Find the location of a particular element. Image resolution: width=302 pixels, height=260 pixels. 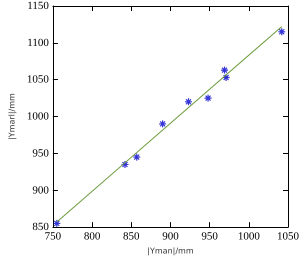

y-tick-label: 1150 is located at coordinates (38, 6).